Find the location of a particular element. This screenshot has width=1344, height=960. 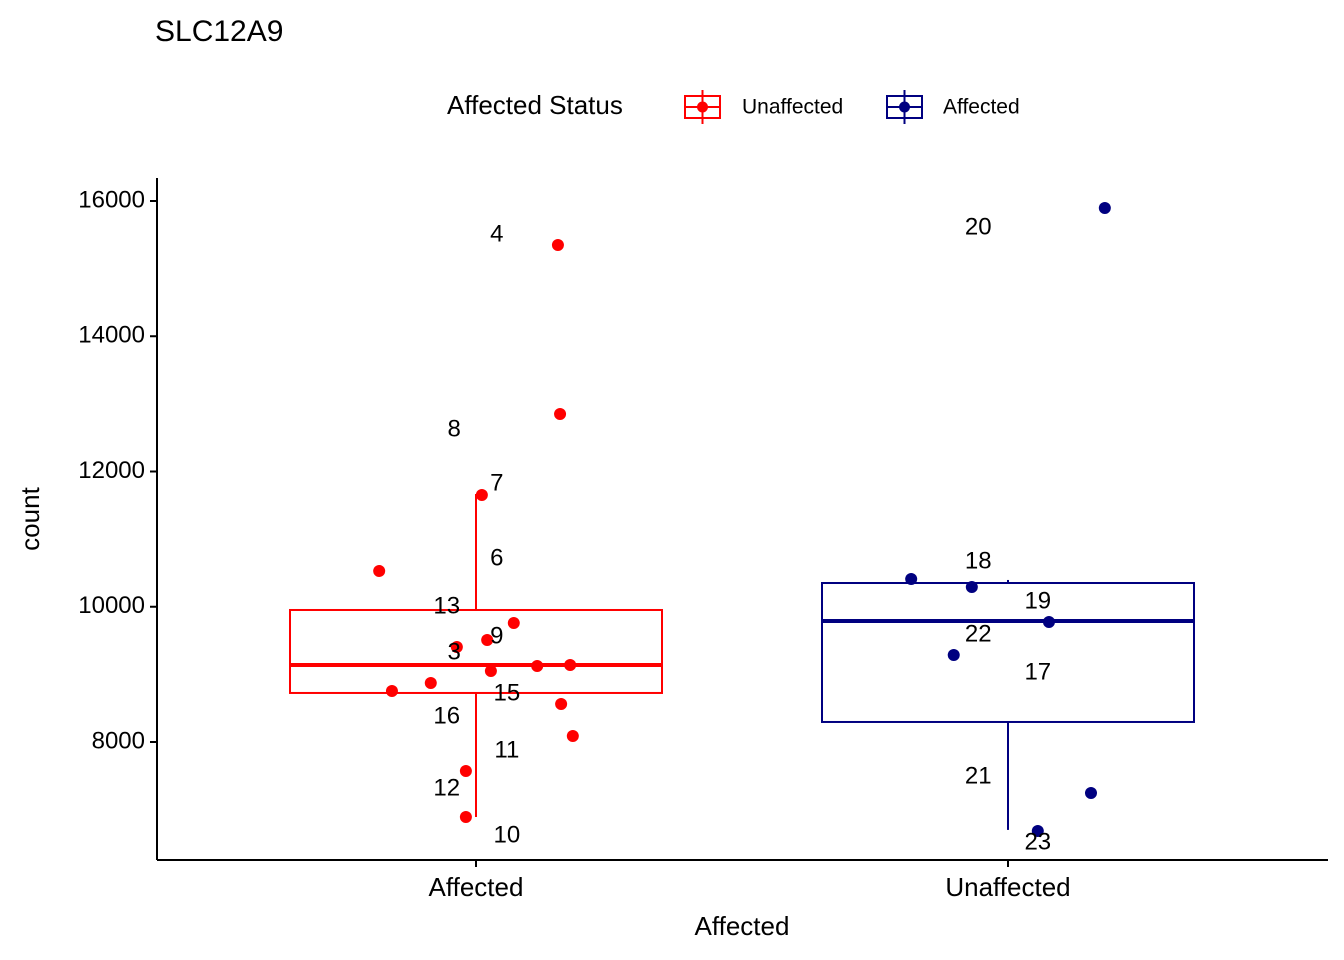

point-label: 17 is located at coordinates (1037, 671).